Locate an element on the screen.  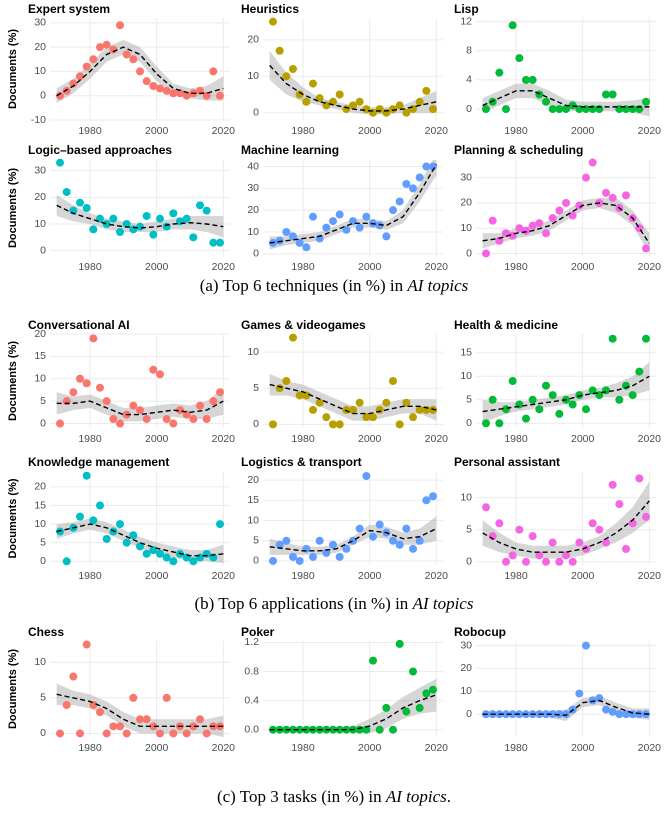
caption-text: (a) Top 6 techniques (in %) in is located at coordinates (304, 285).